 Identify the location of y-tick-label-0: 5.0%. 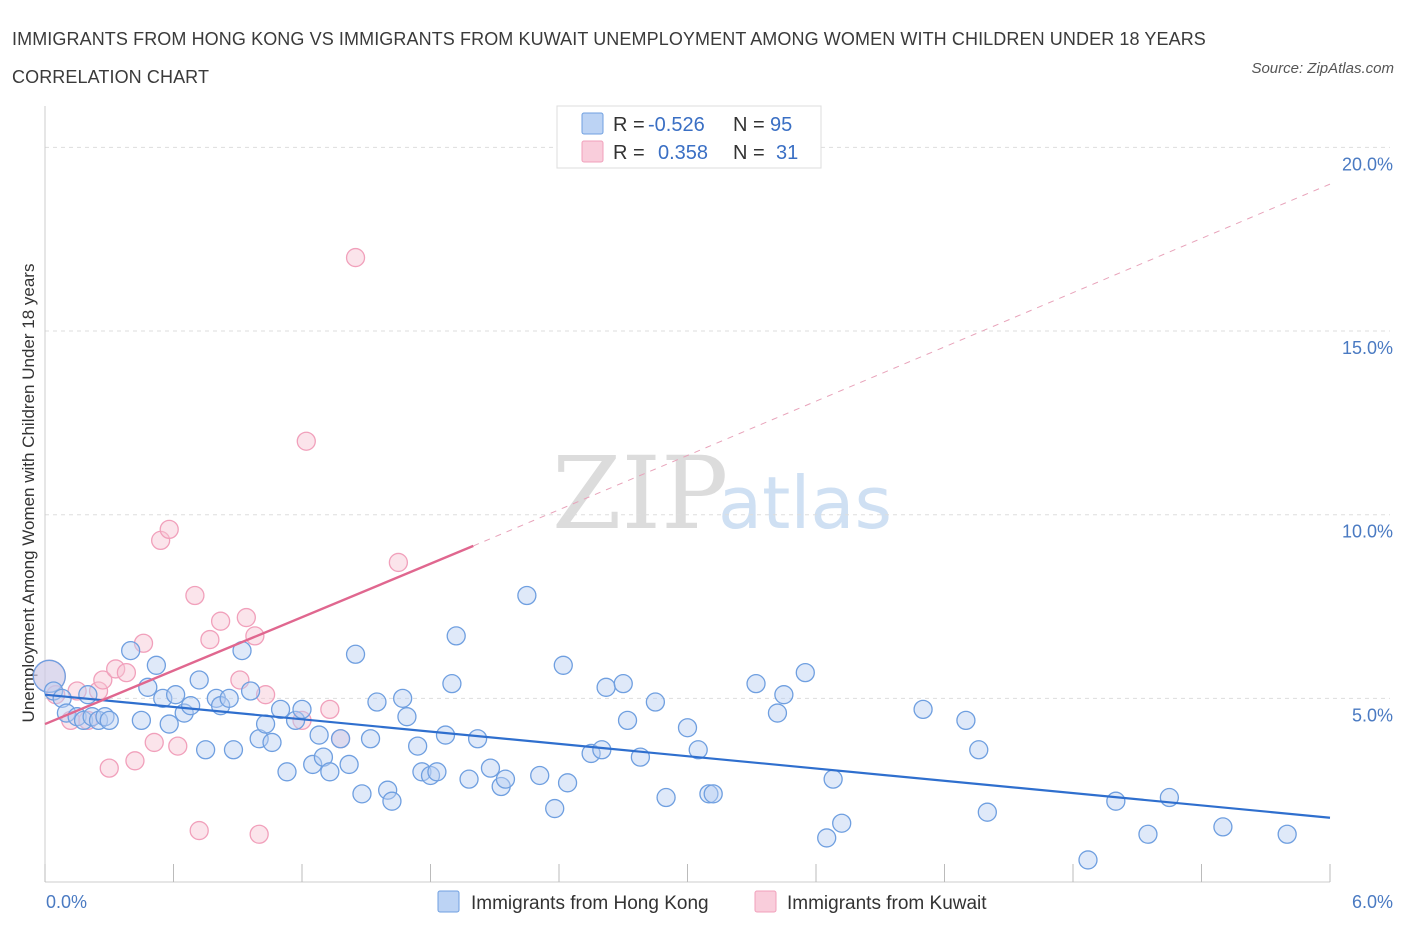
(1372, 715).